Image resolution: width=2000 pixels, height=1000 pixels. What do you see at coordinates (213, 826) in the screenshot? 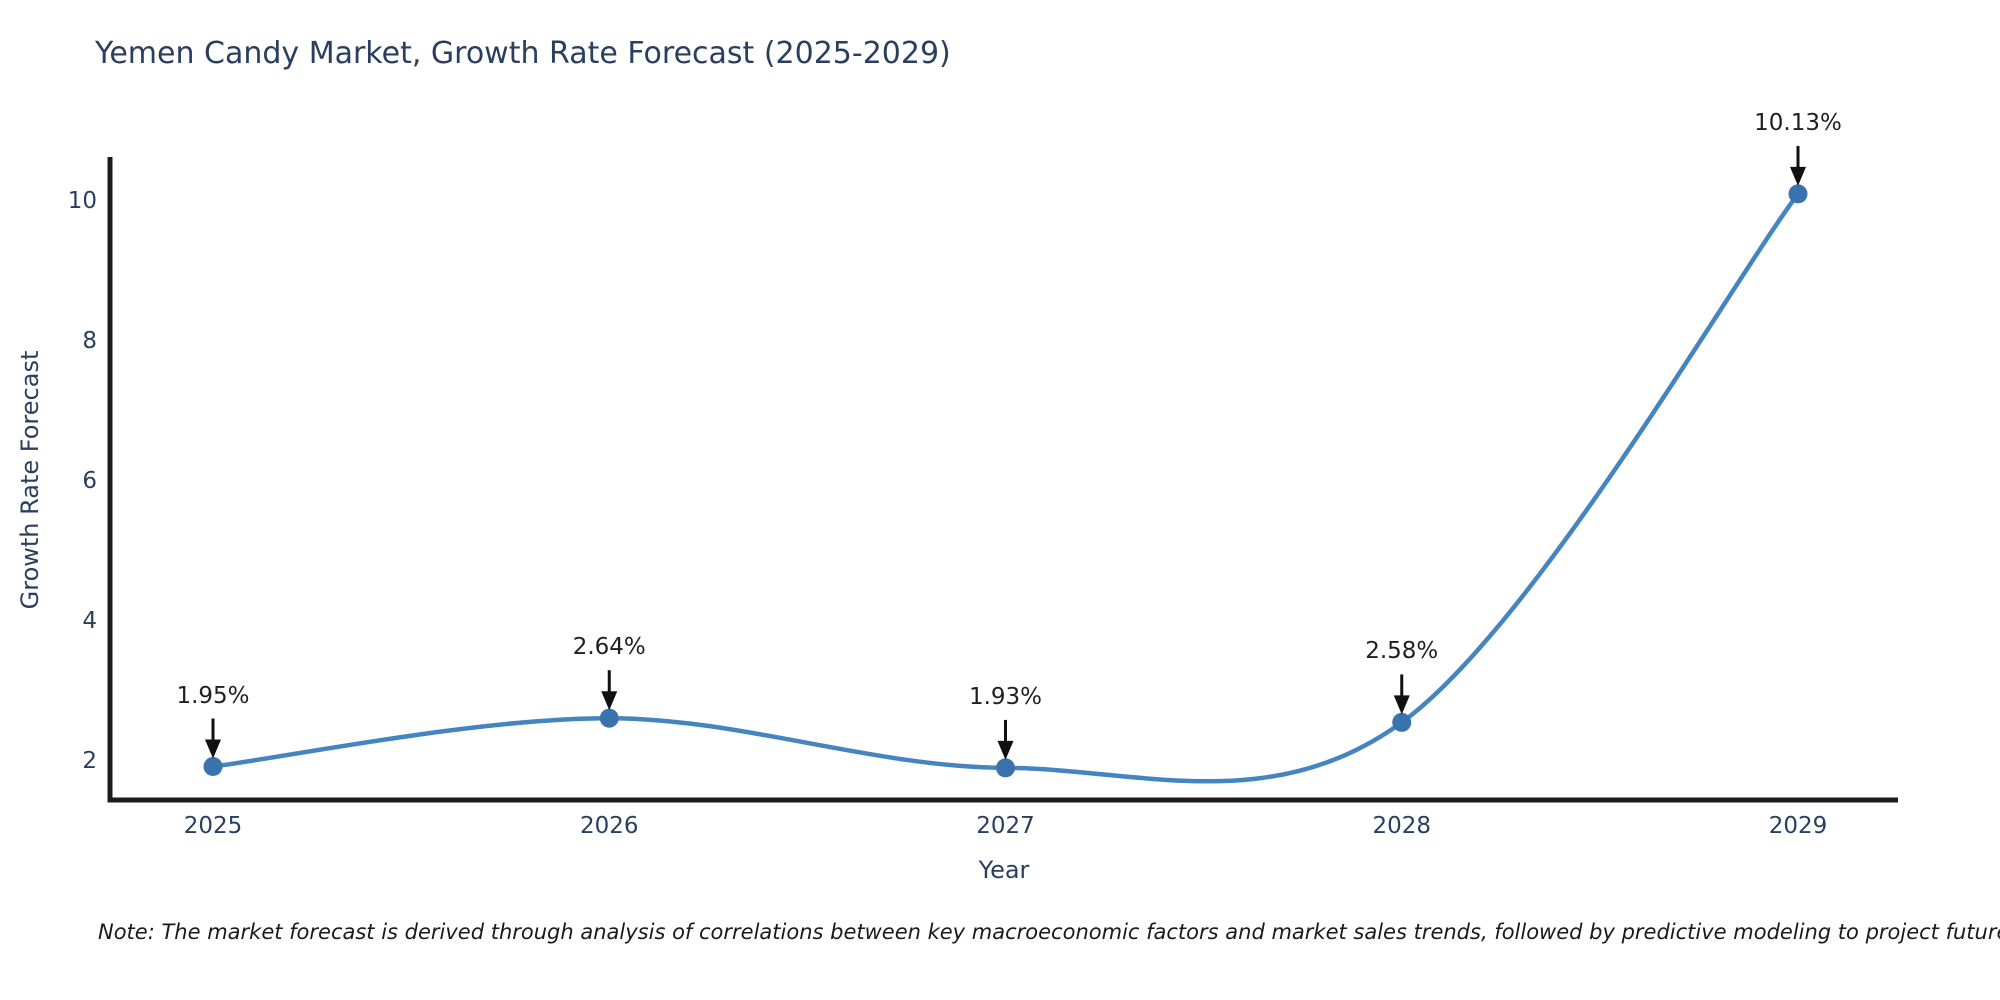
I see `x-tick-label: 2025` at bounding box center [213, 826].